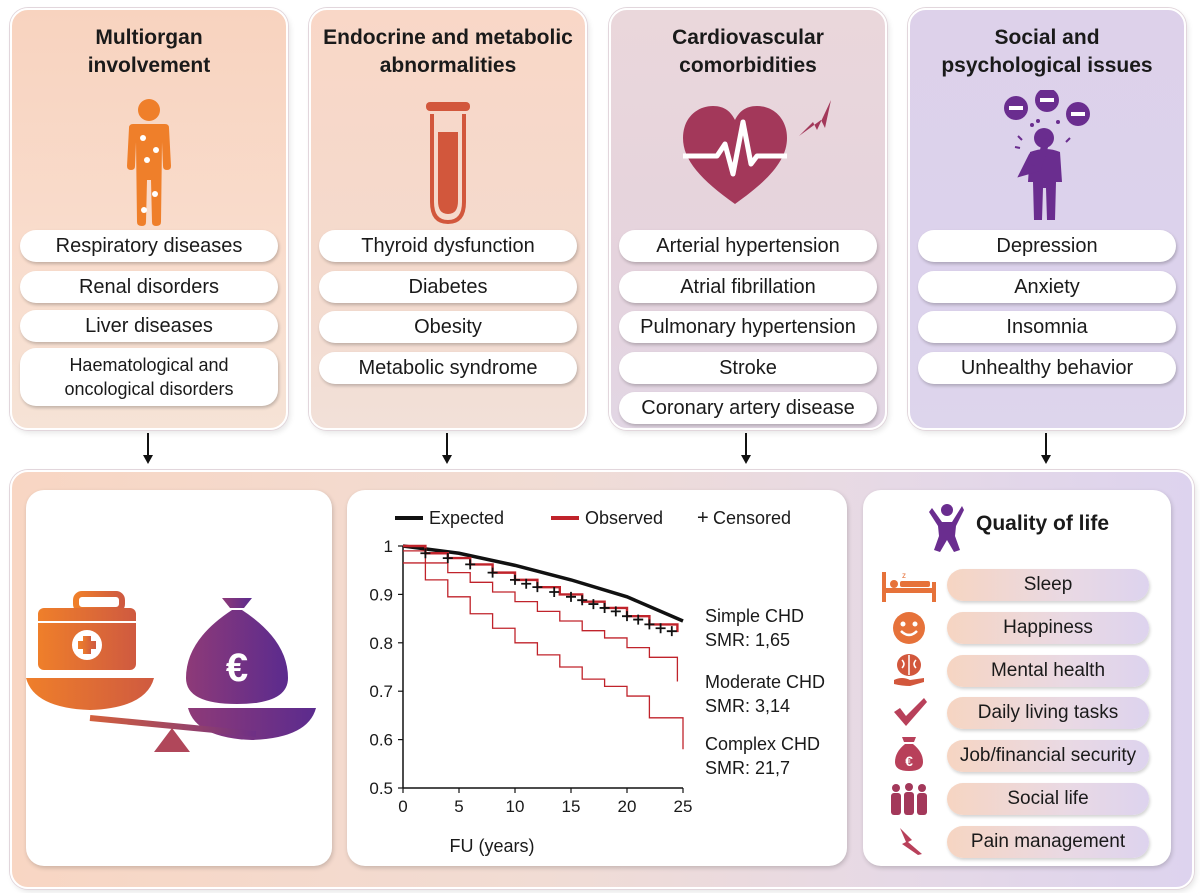  I want to click on y-tick-label: 0.8, so click(381, 643).